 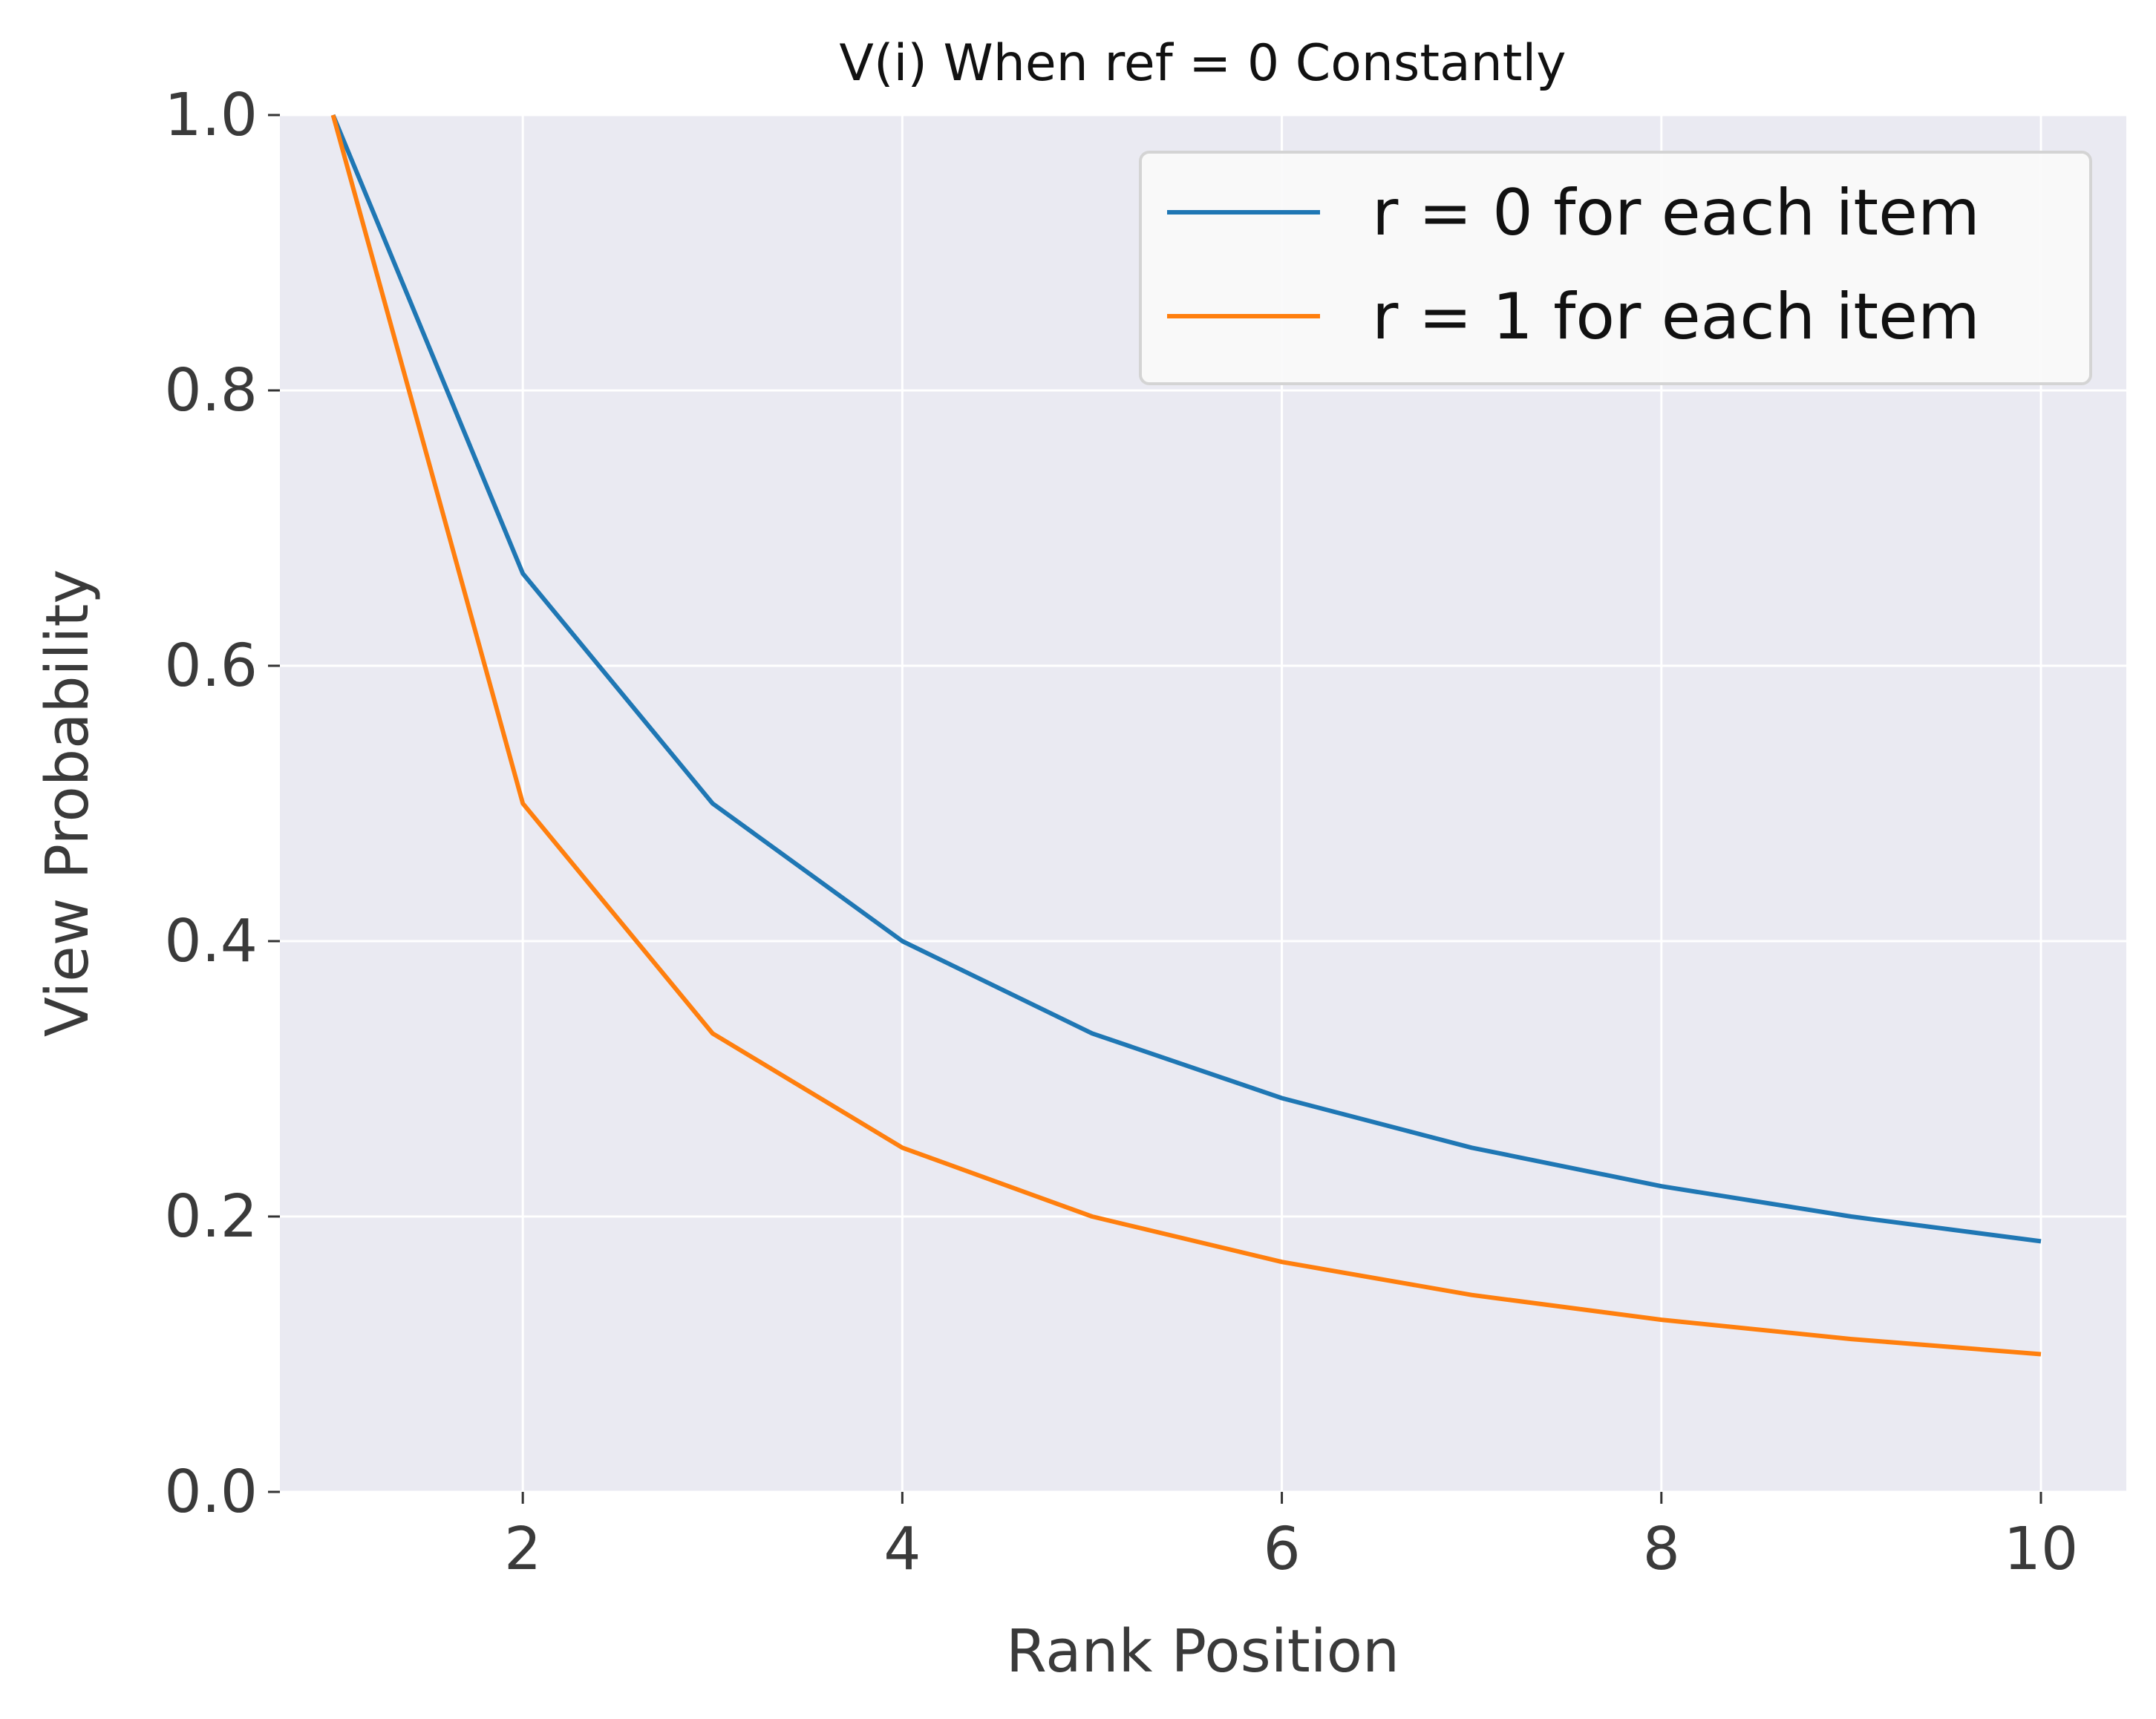 I want to click on x-tick-label: 2, so click(x=522, y=1549).